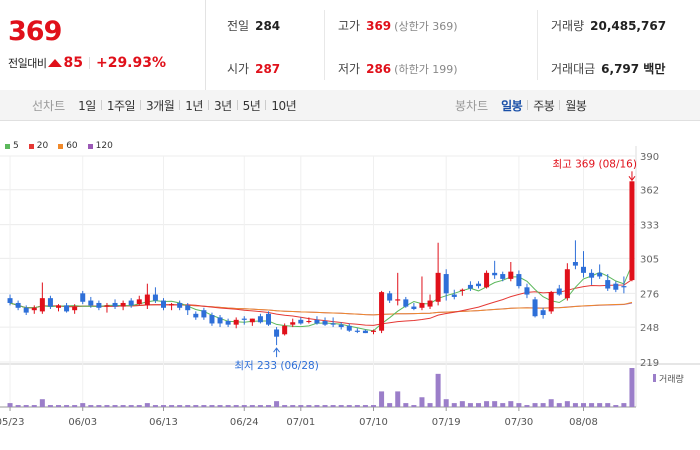 This screenshot has height=450, width=700. I want to click on change-percent: +29.93%, so click(131, 63).